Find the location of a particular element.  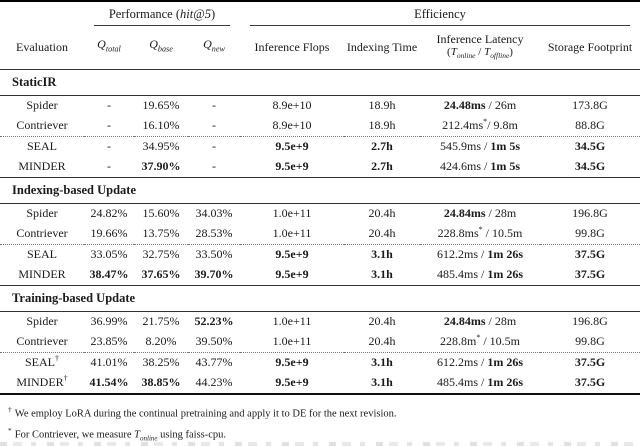

value-cell: 37.65% is located at coordinates (161, 275).